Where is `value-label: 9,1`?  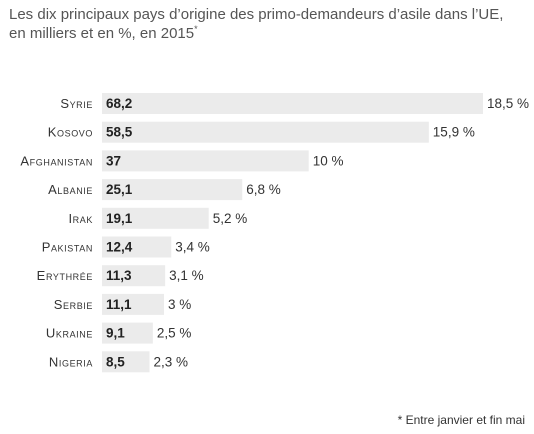 value-label: 9,1 is located at coordinates (115, 333).